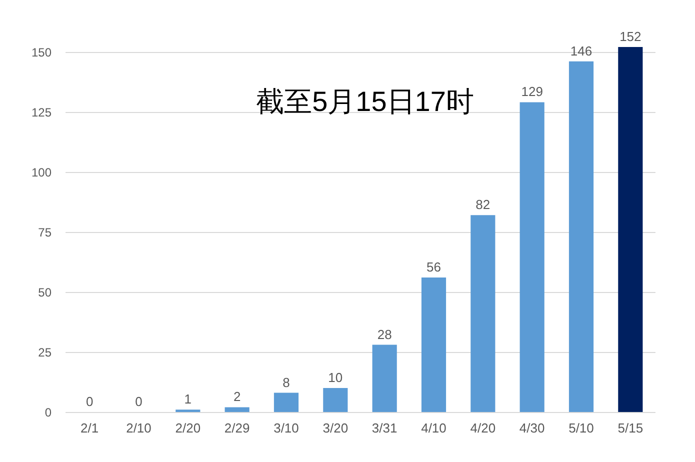  Describe the element at coordinates (41, 112) in the screenshot. I see `y-tick-label: 125` at that location.